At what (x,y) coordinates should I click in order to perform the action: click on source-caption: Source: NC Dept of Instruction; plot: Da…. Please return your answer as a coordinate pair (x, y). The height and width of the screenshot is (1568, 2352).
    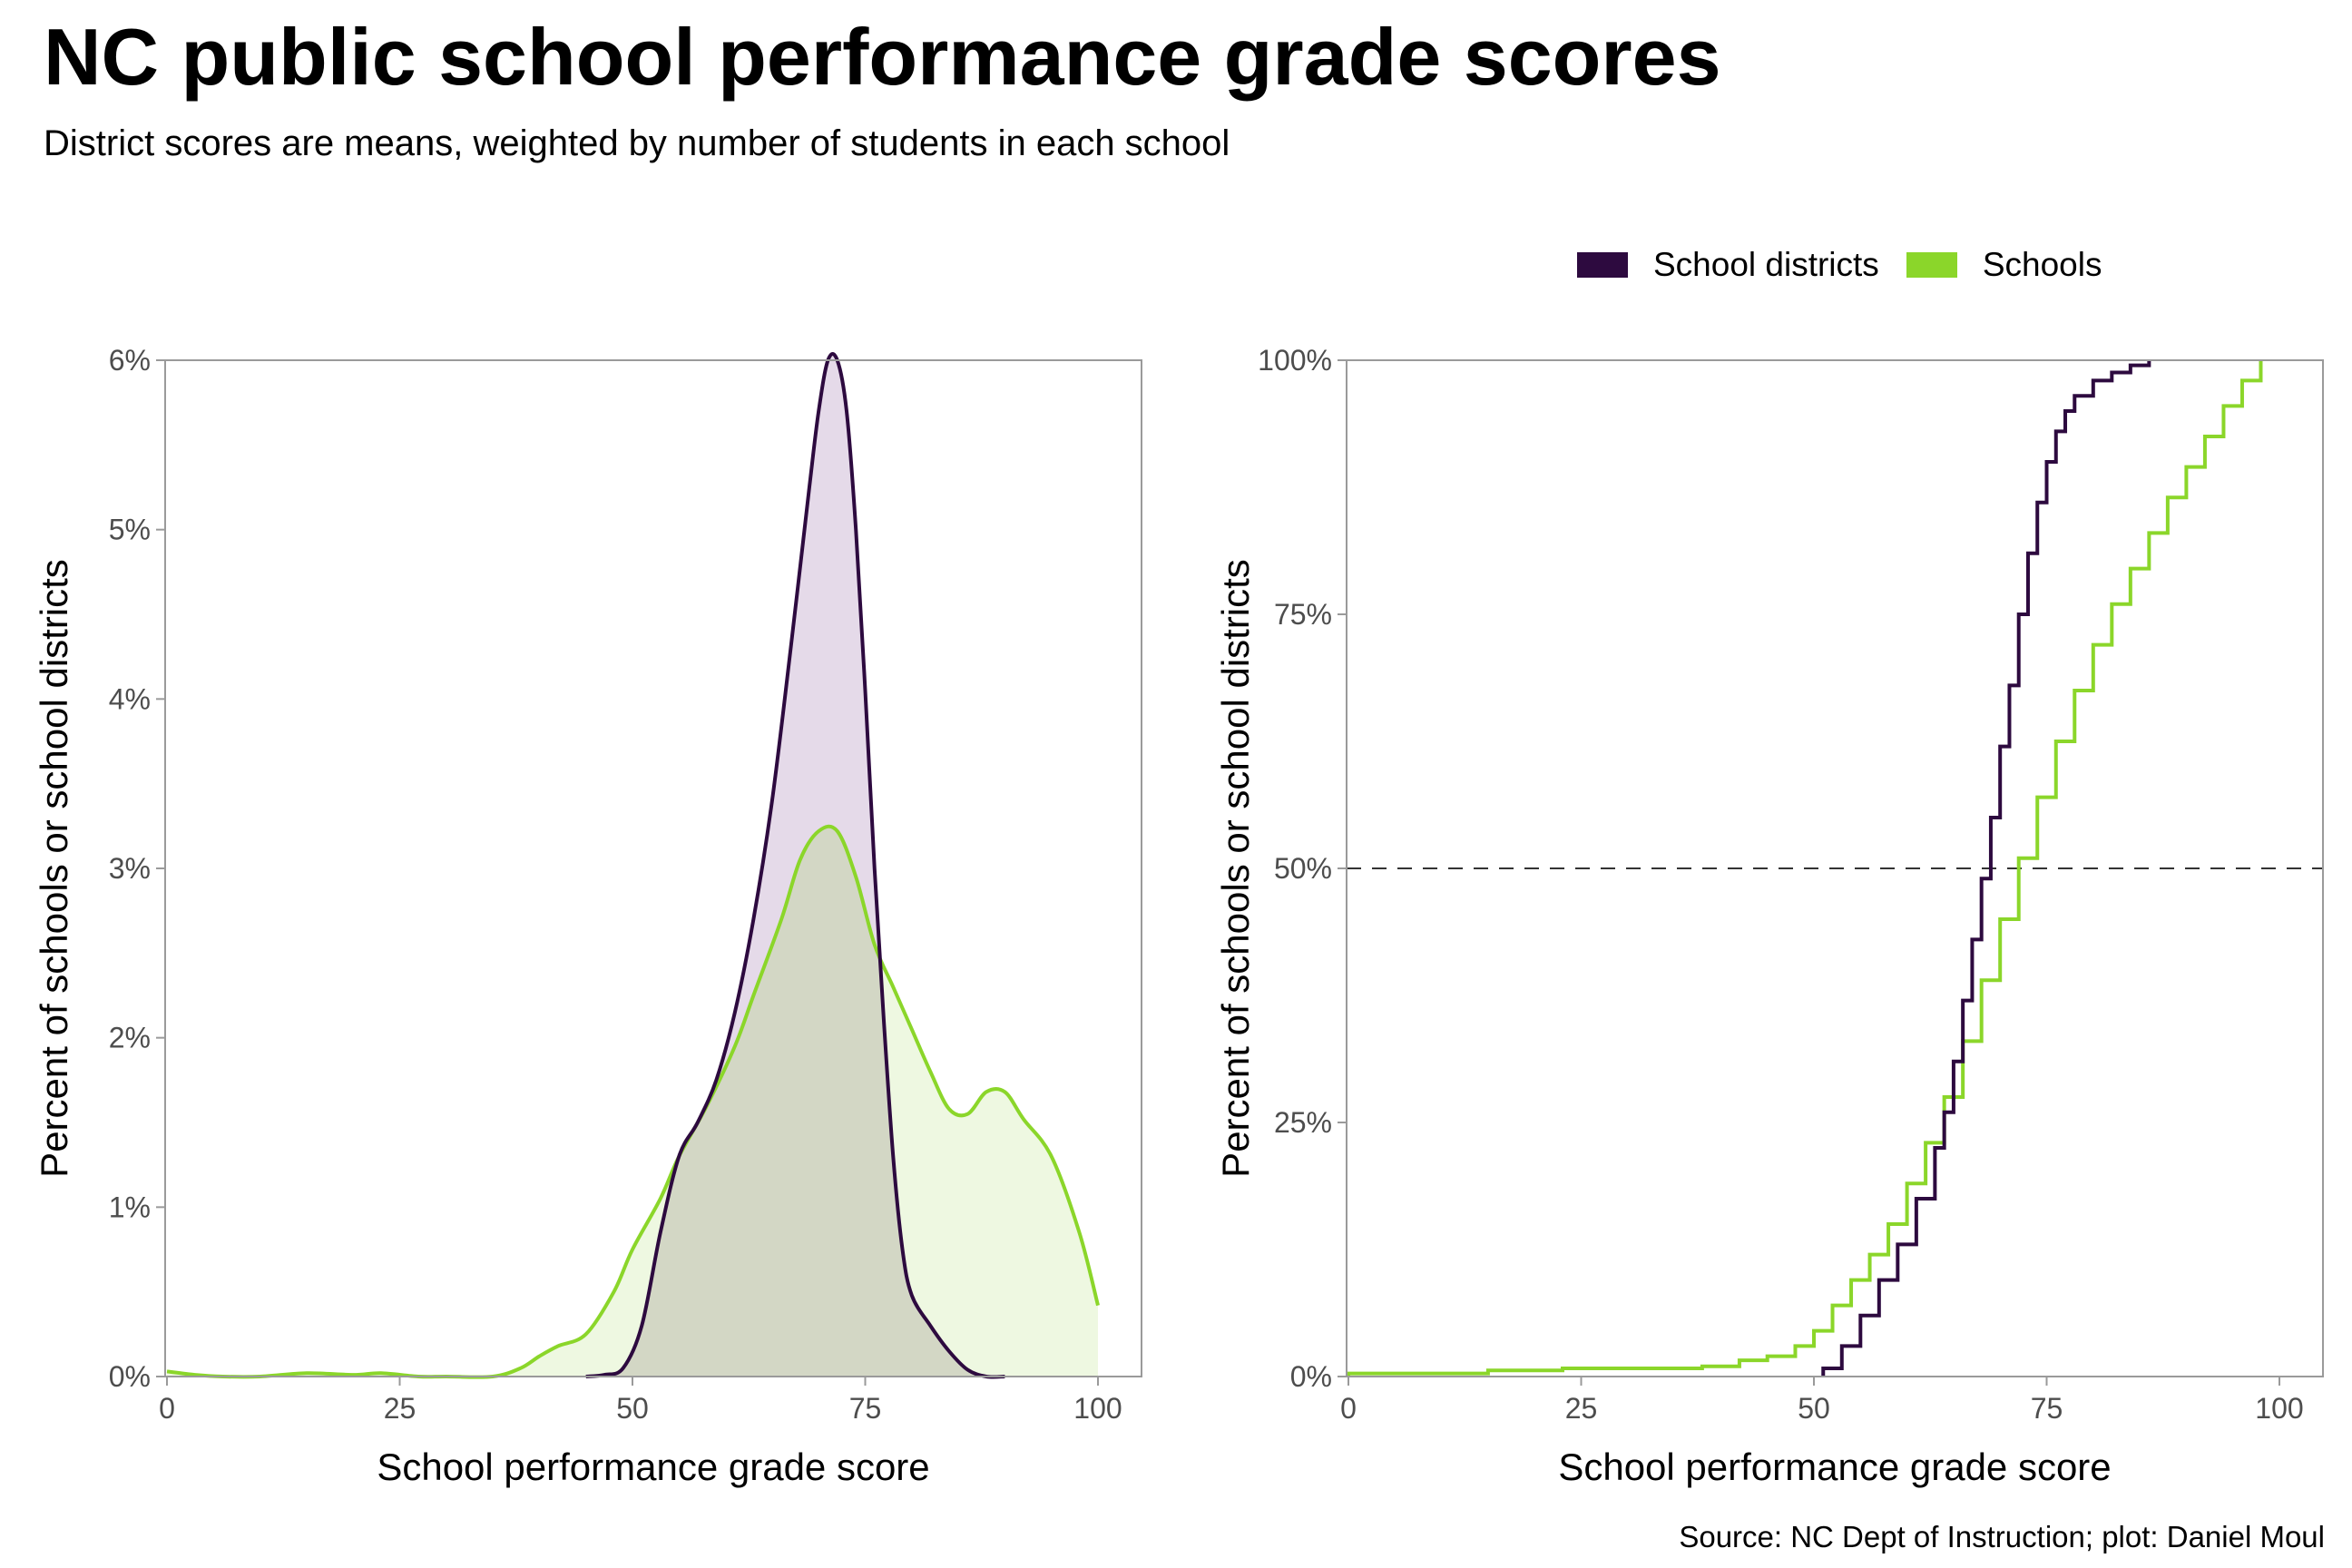
    Looking at the image, I should click on (2002, 1536).